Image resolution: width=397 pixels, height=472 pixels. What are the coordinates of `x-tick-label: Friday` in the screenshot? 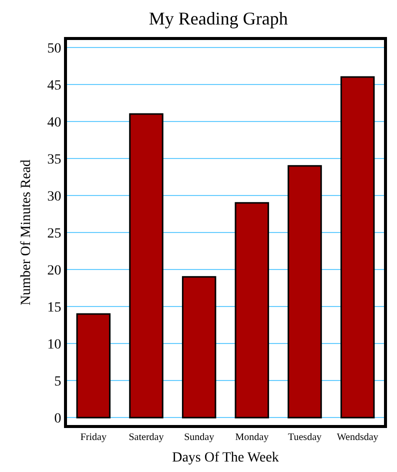 It's located at (93, 437).